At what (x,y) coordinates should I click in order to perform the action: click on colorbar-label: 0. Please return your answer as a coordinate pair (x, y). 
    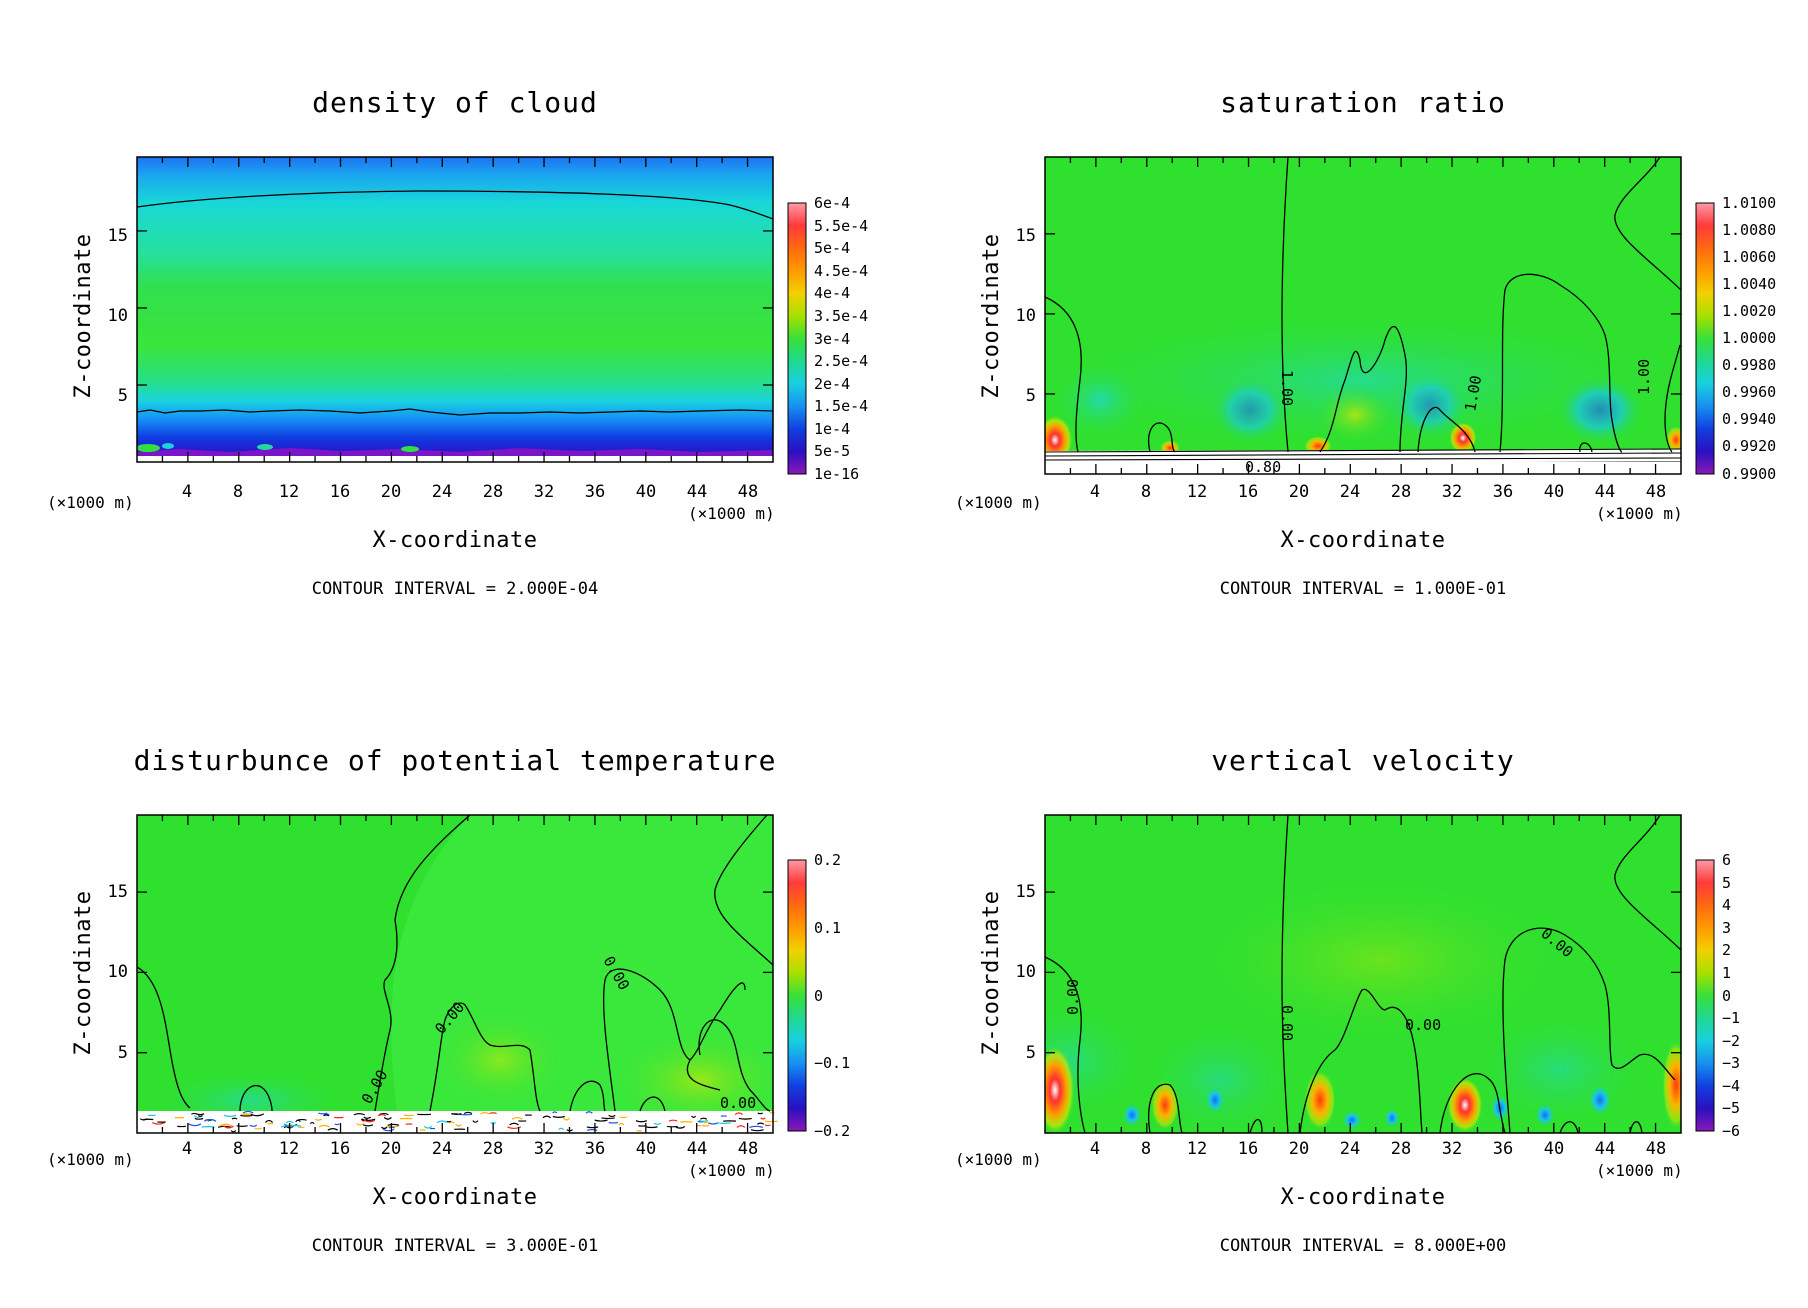
    Looking at the image, I should click on (1726, 996).